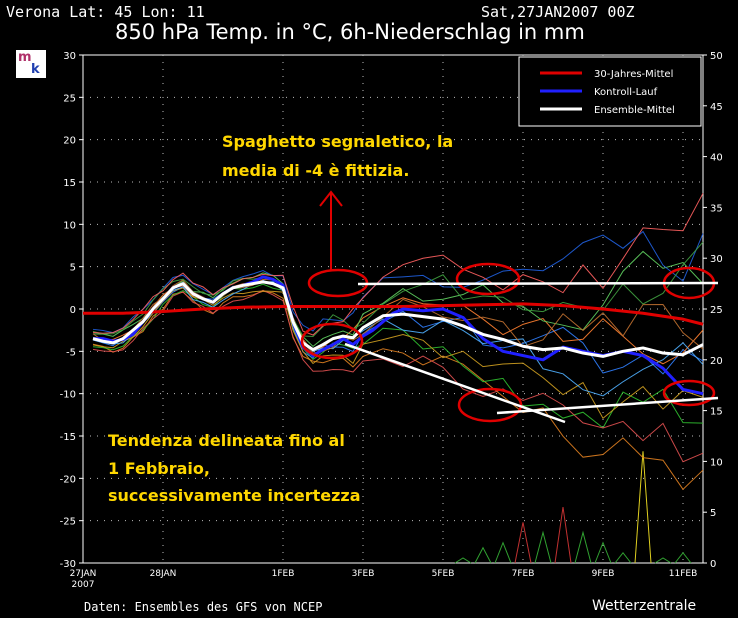  What do you see at coordinates (626, 92) in the screenshot?
I see `legend-label-kontroll: Kontroll-Lauf` at bounding box center [626, 92].